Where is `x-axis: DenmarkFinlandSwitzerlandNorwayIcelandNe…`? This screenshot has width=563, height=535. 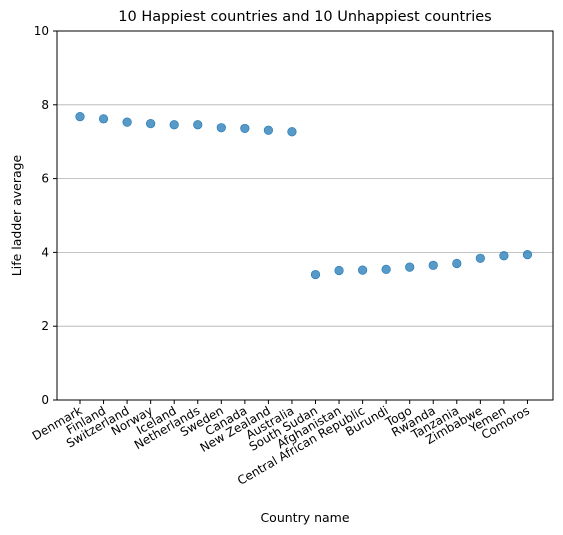
x-axis: DenmarkFinlandSwitzerlandNorwayIcelandNe… is located at coordinates (281, 444).